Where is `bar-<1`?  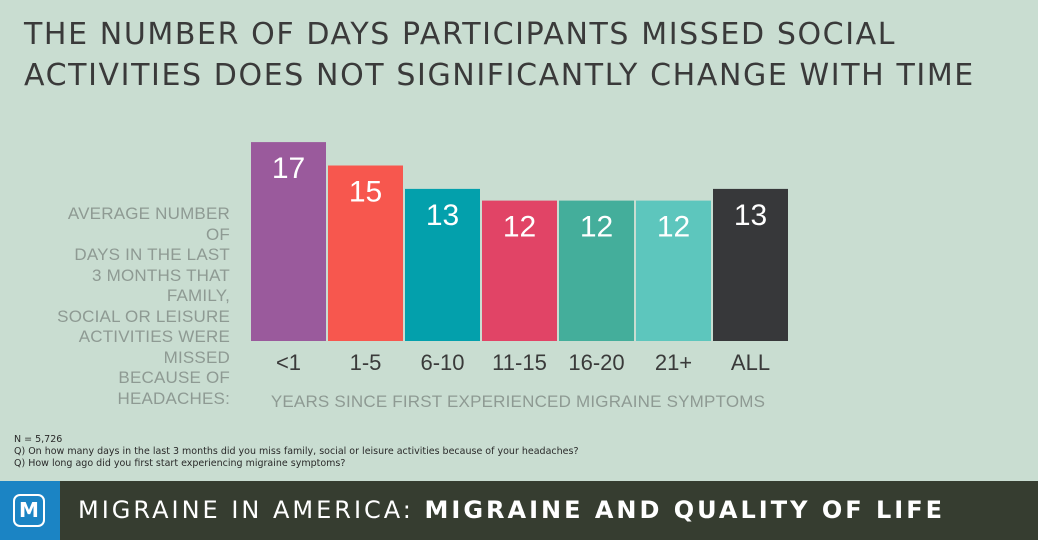 bar-<1 is located at coordinates (288, 241).